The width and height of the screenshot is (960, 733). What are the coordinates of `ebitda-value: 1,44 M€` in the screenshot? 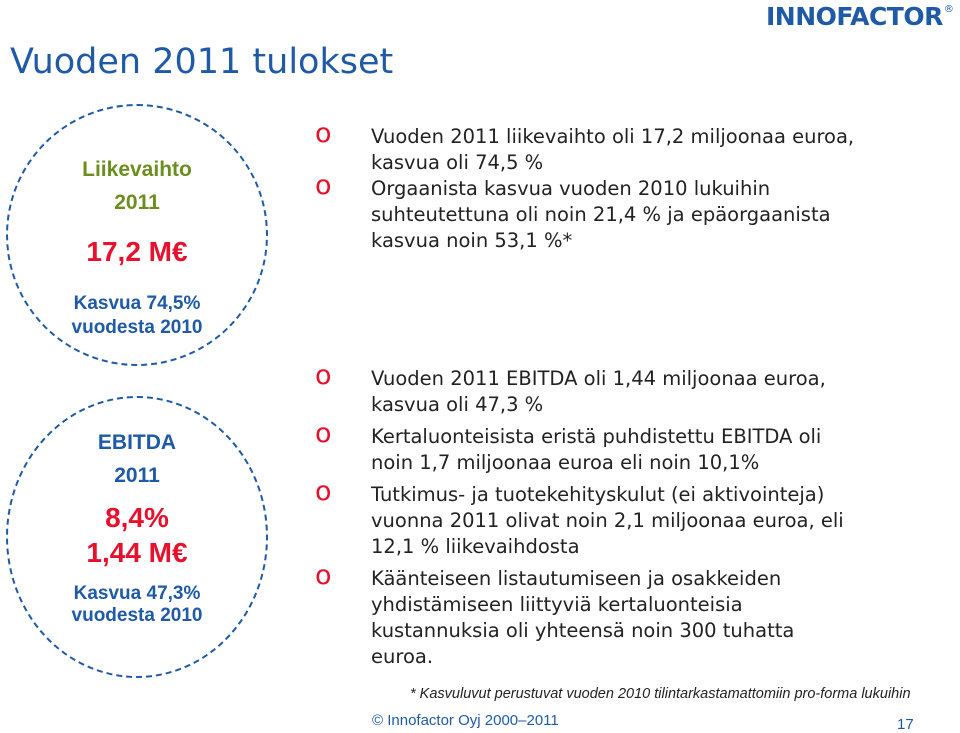 It's located at (137, 552).